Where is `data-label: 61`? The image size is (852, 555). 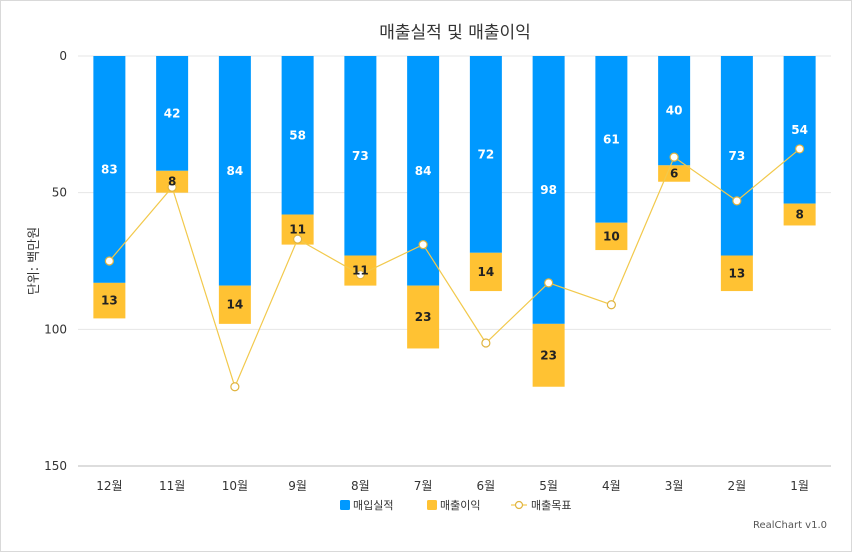 data-label: 61 is located at coordinates (611, 139).